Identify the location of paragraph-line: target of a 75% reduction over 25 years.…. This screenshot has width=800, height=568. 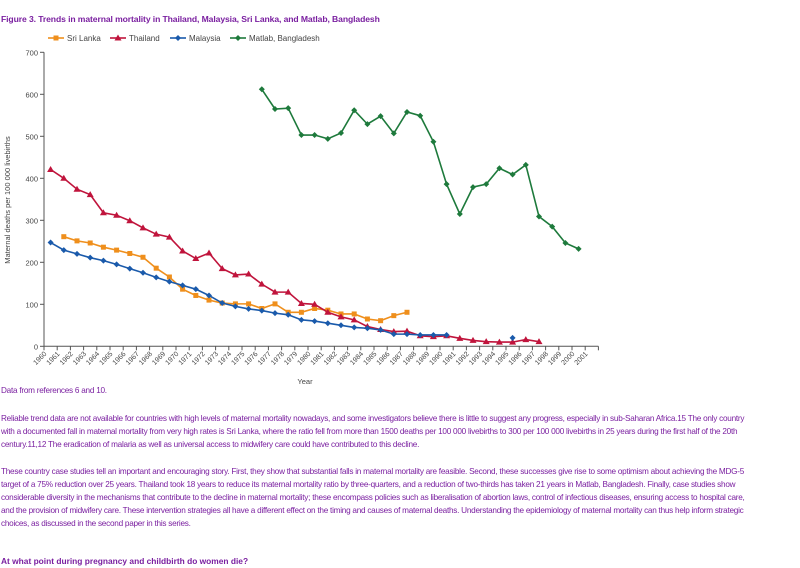
(368, 484).